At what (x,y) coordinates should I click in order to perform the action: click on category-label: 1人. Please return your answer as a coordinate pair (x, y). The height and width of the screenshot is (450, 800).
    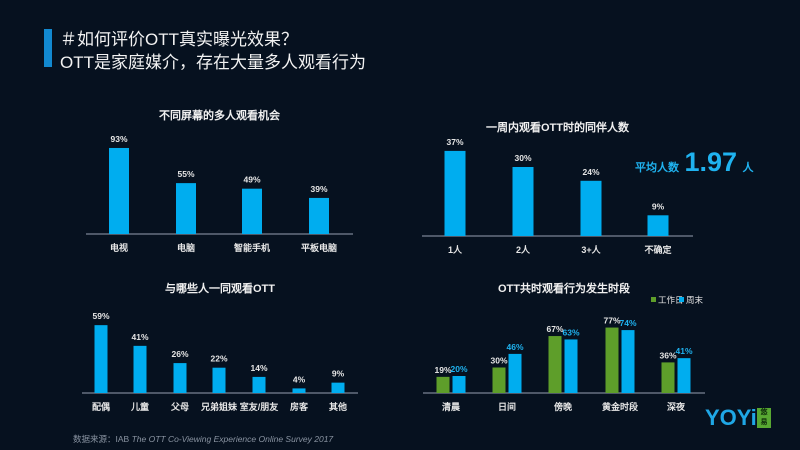
    Looking at the image, I should click on (455, 249).